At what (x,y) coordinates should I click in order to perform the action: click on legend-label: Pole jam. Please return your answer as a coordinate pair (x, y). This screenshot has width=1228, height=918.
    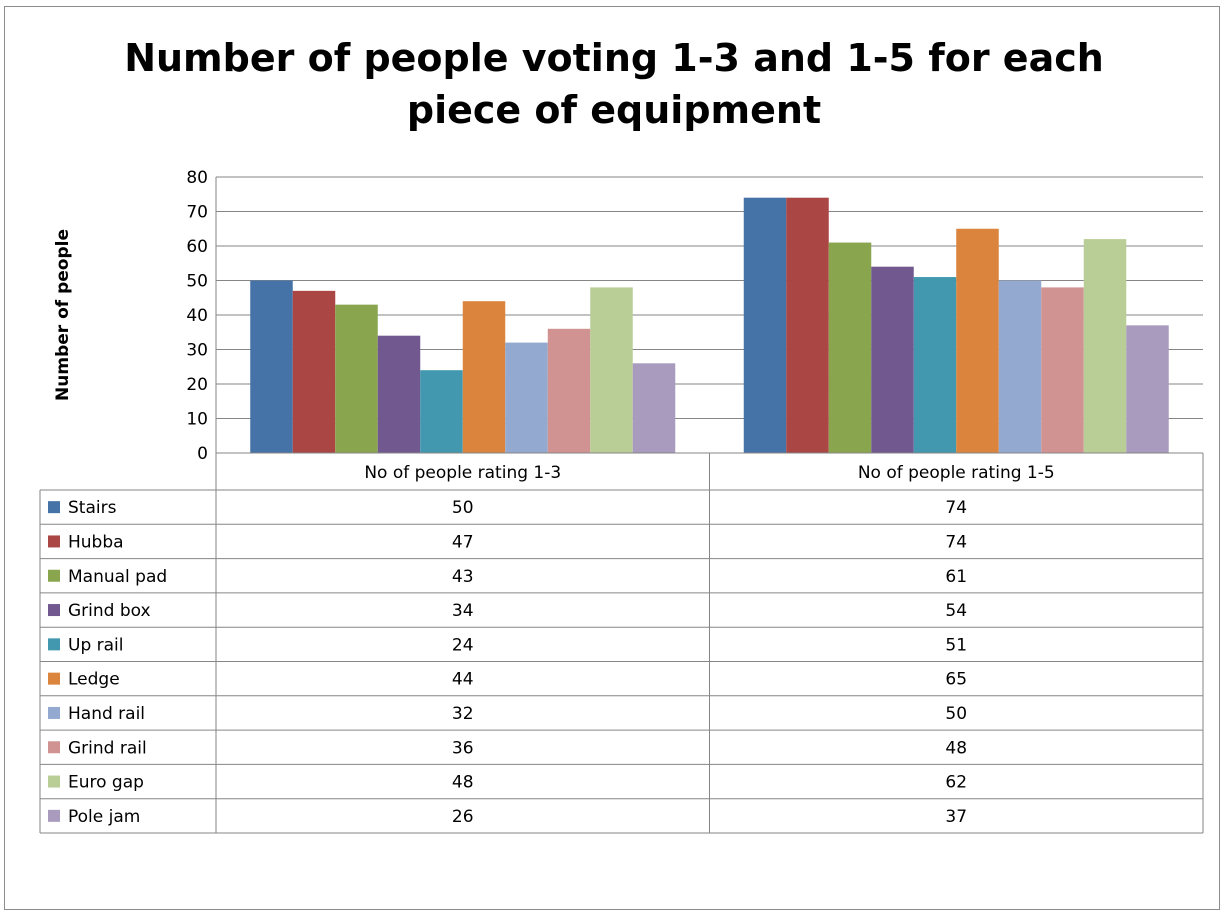
    Looking at the image, I should click on (104, 817).